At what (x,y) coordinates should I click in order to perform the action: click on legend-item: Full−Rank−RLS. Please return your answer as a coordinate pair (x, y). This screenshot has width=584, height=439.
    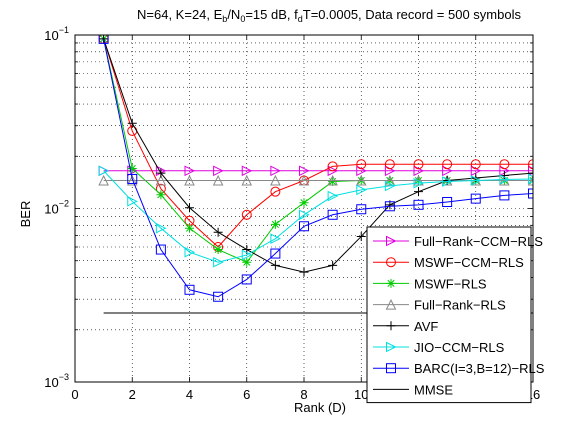
    Looking at the image, I should click on (439, 305).